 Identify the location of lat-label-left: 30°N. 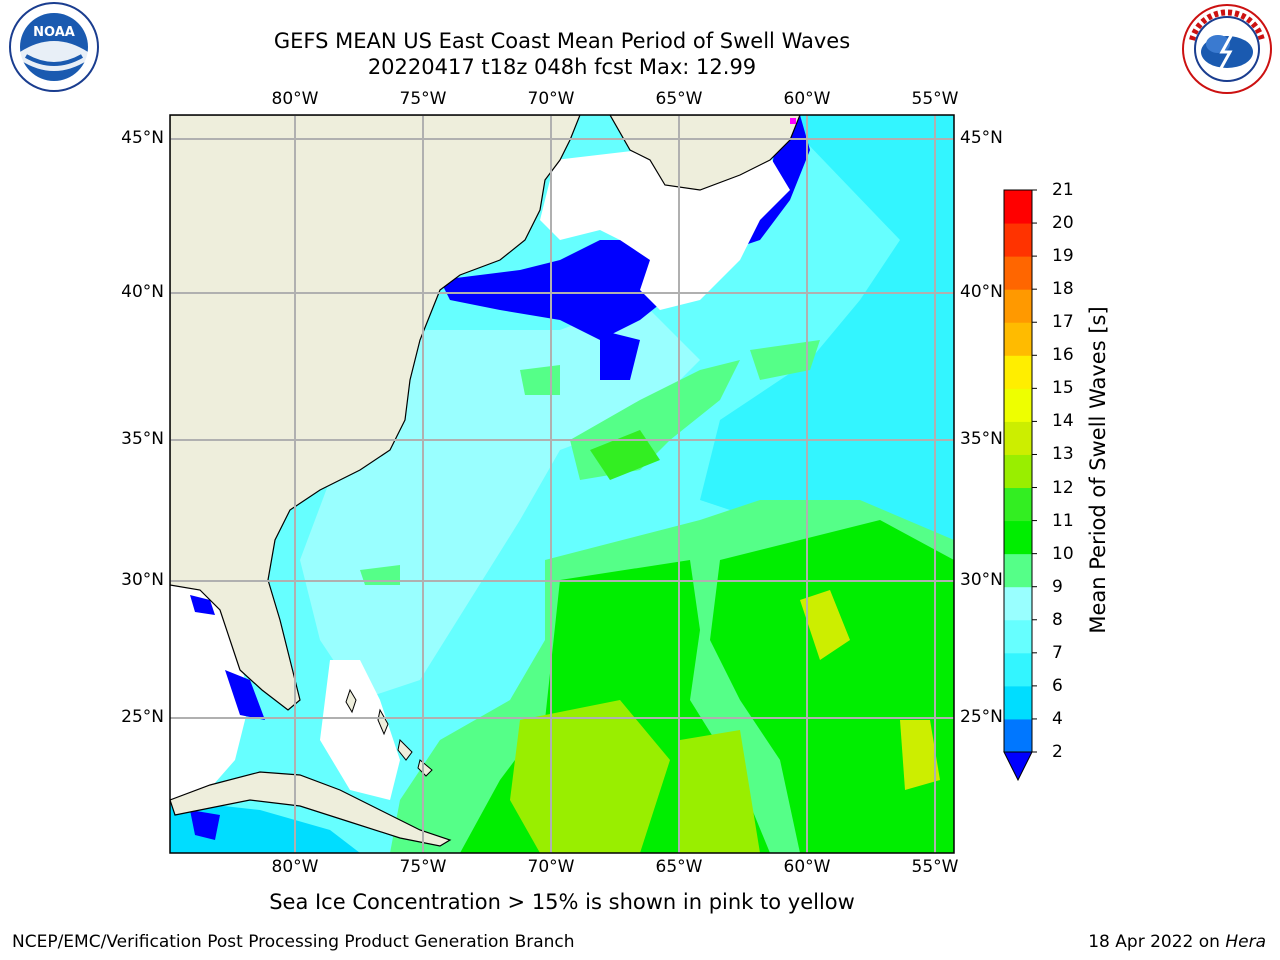
(142, 580).